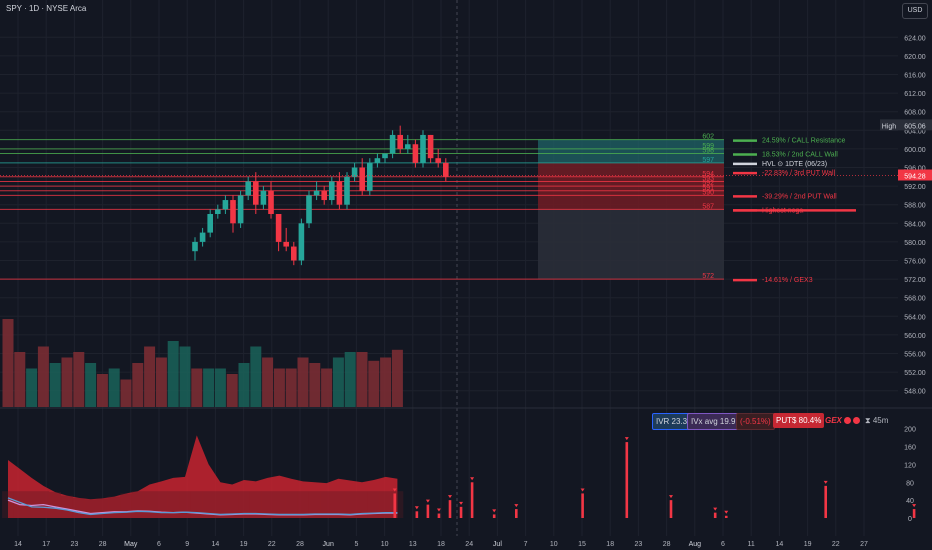  I want to click on level-label: 572, so click(708, 276).